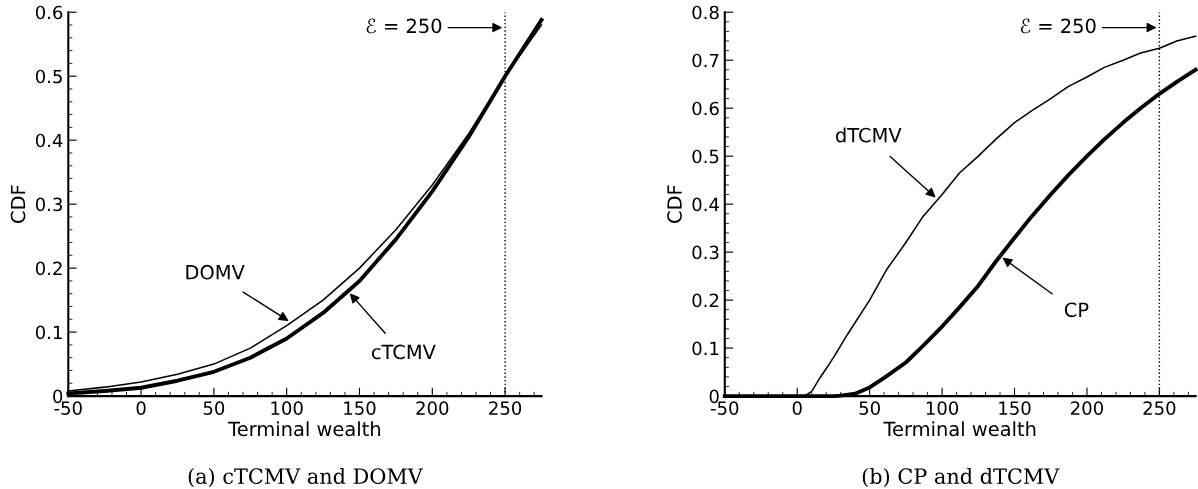  What do you see at coordinates (215, 272) in the screenshot?
I see `annotation: DOMV` at bounding box center [215, 272].